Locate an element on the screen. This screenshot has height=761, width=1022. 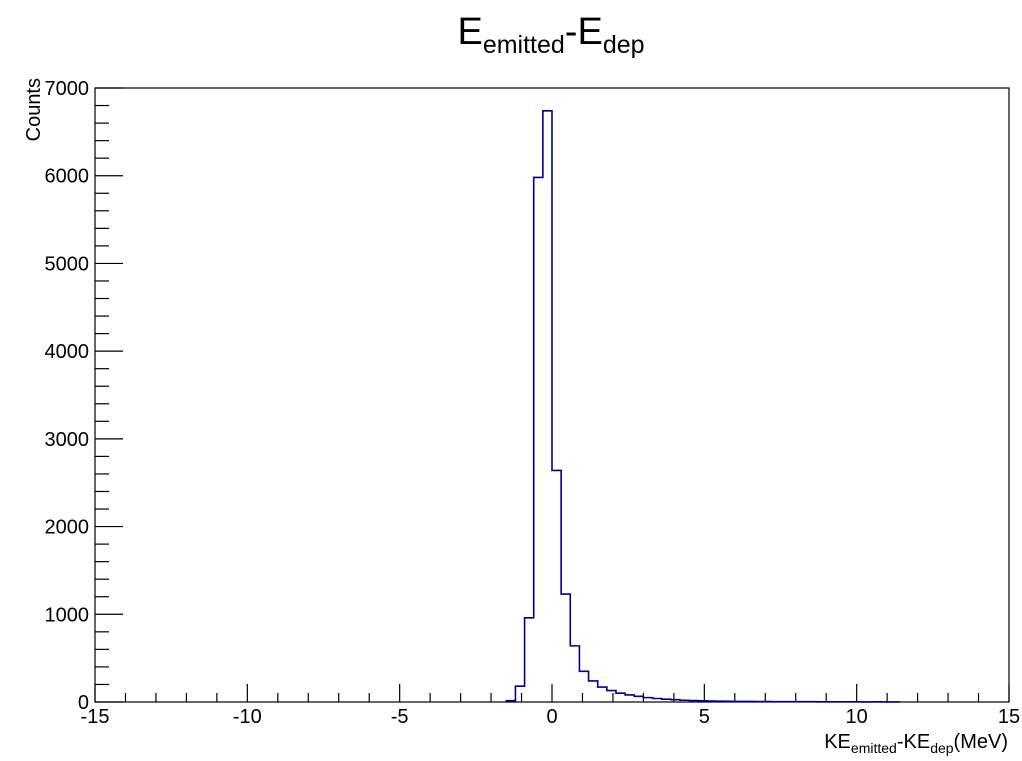
x-tick-label: 10 is located at coordinates (857, 717).